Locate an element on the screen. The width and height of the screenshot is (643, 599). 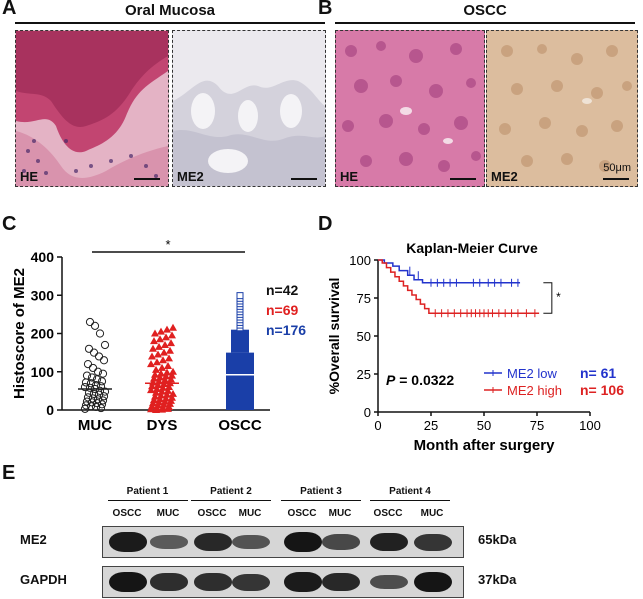
n-label: n=42 is located at coordinates (282, 290).